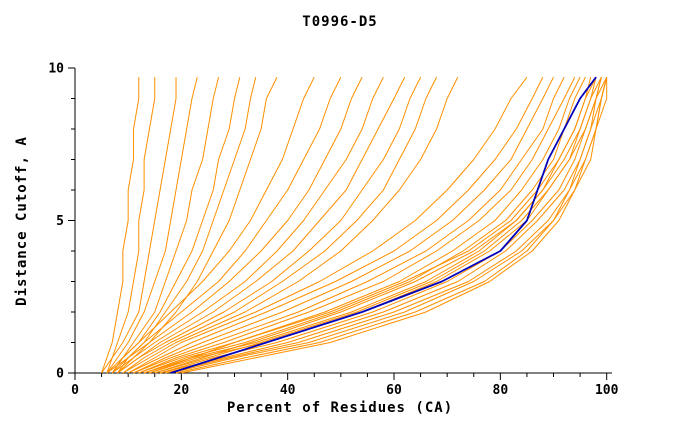  What do you see at coordinates (340, 408) in the screenshot?
I see `x-axis-label: Percent of Residues (CA)` at bounding box center [340, 408].